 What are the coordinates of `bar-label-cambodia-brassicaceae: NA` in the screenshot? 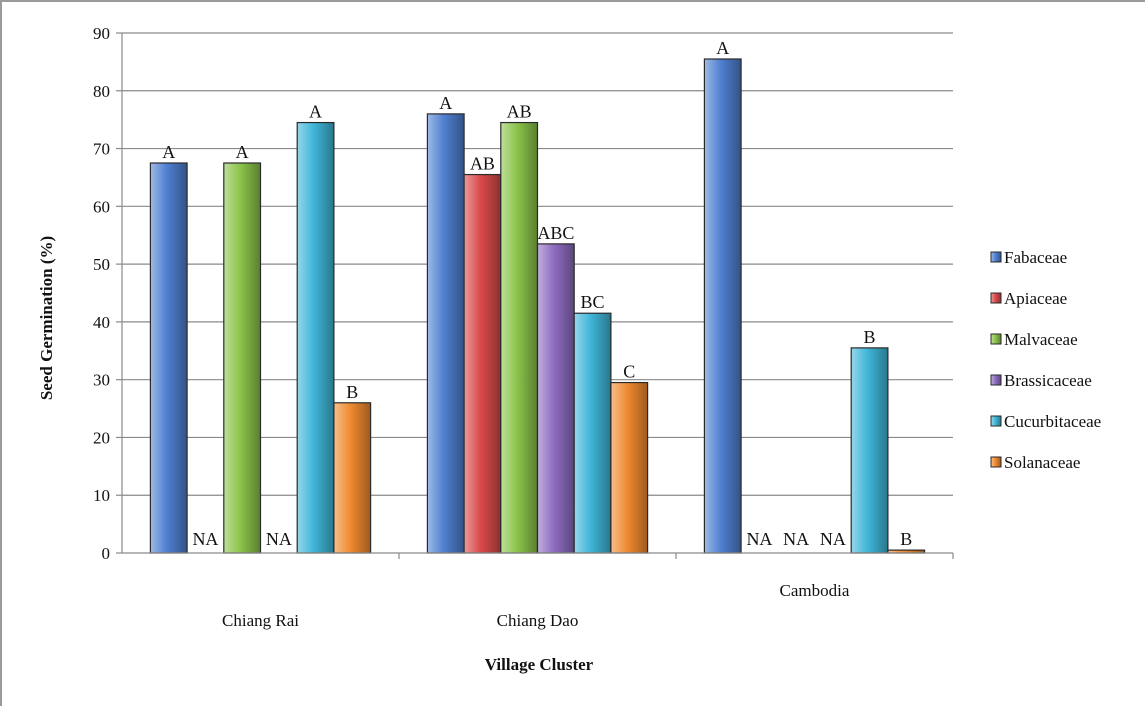 It's located at (833, 539).